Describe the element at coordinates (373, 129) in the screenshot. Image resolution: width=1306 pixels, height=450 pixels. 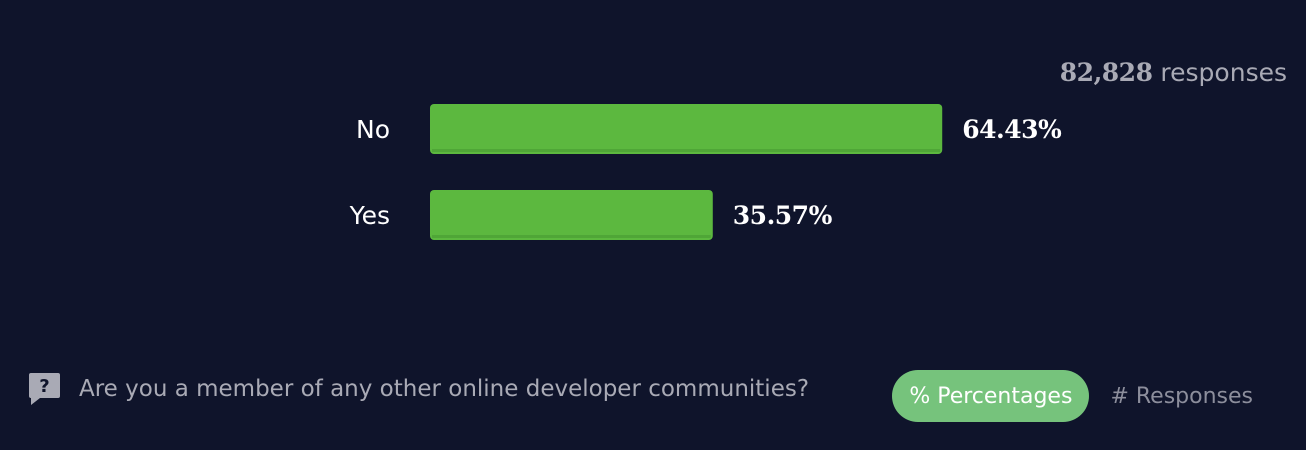
I see `bar-label-no: No` at that location.